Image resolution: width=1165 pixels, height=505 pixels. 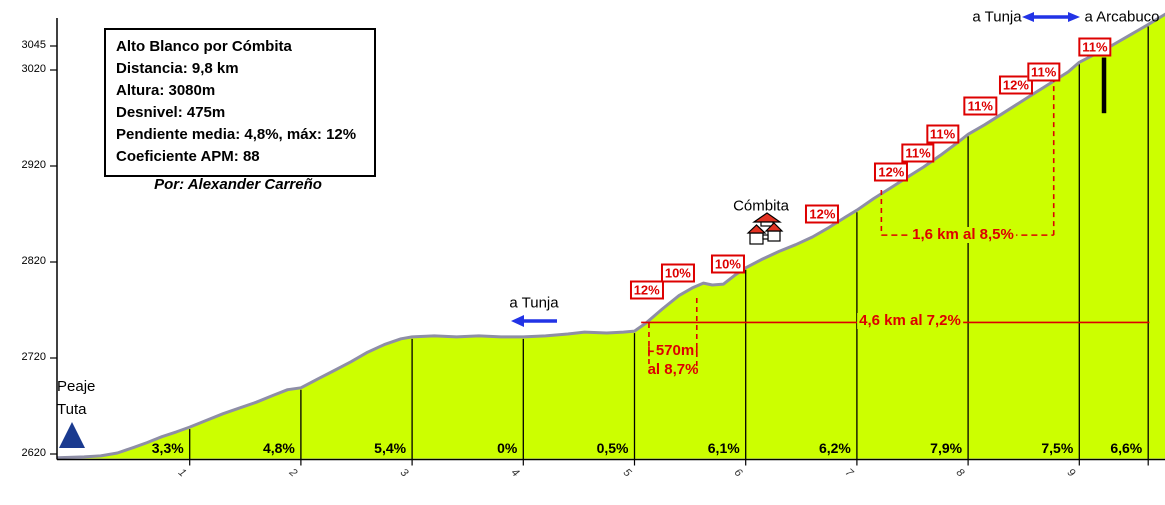 What do you see at coordinates (72, 435) in the screenshot?
I see `peaje-triangle-icon` at bounding box center [72, 435].